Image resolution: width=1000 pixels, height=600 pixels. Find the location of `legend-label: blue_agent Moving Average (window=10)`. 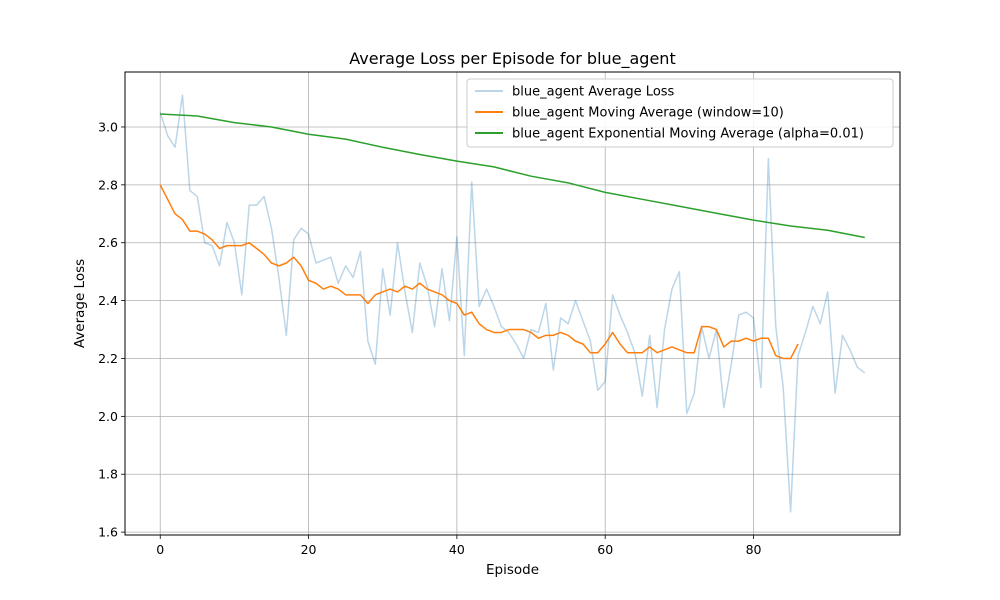

legend-label: blue_agent Moving Average (window=10) is located at coordinates (648, 113).